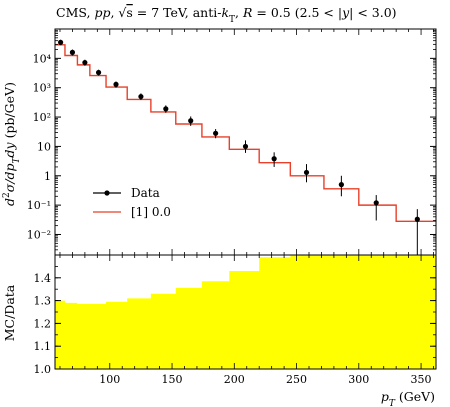  What do you see at coordinates (43, 301) in the screenshot?
I see `ratio-y-tick-label: 1.3` at bounding box center [43, 301].